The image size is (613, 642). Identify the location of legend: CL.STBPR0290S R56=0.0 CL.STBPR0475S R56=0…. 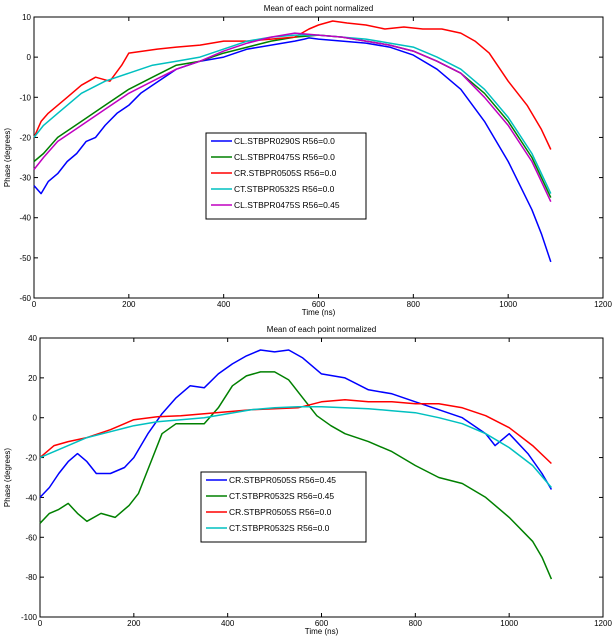
(286, 176).